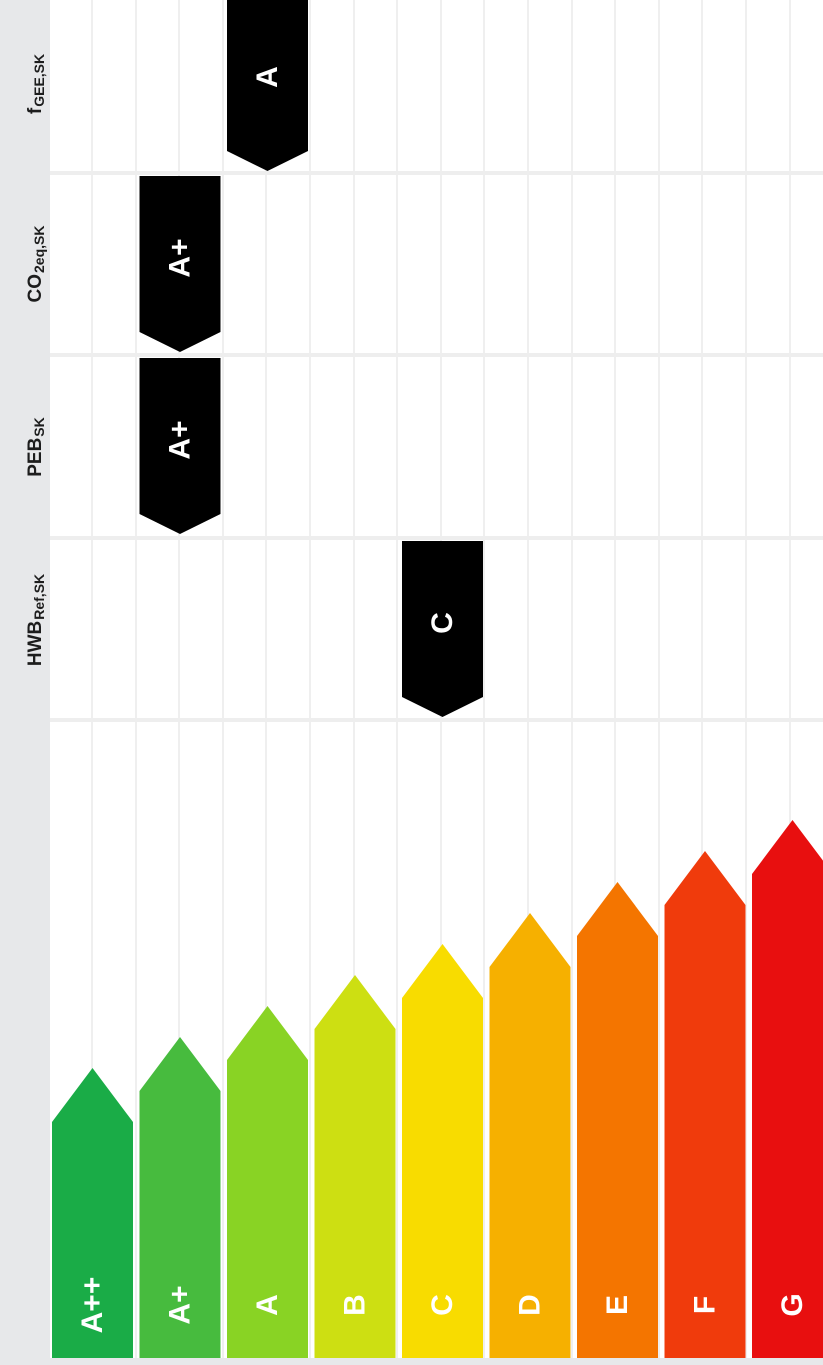  I want to click on class-arrow-c: C, so click(442, 1151).